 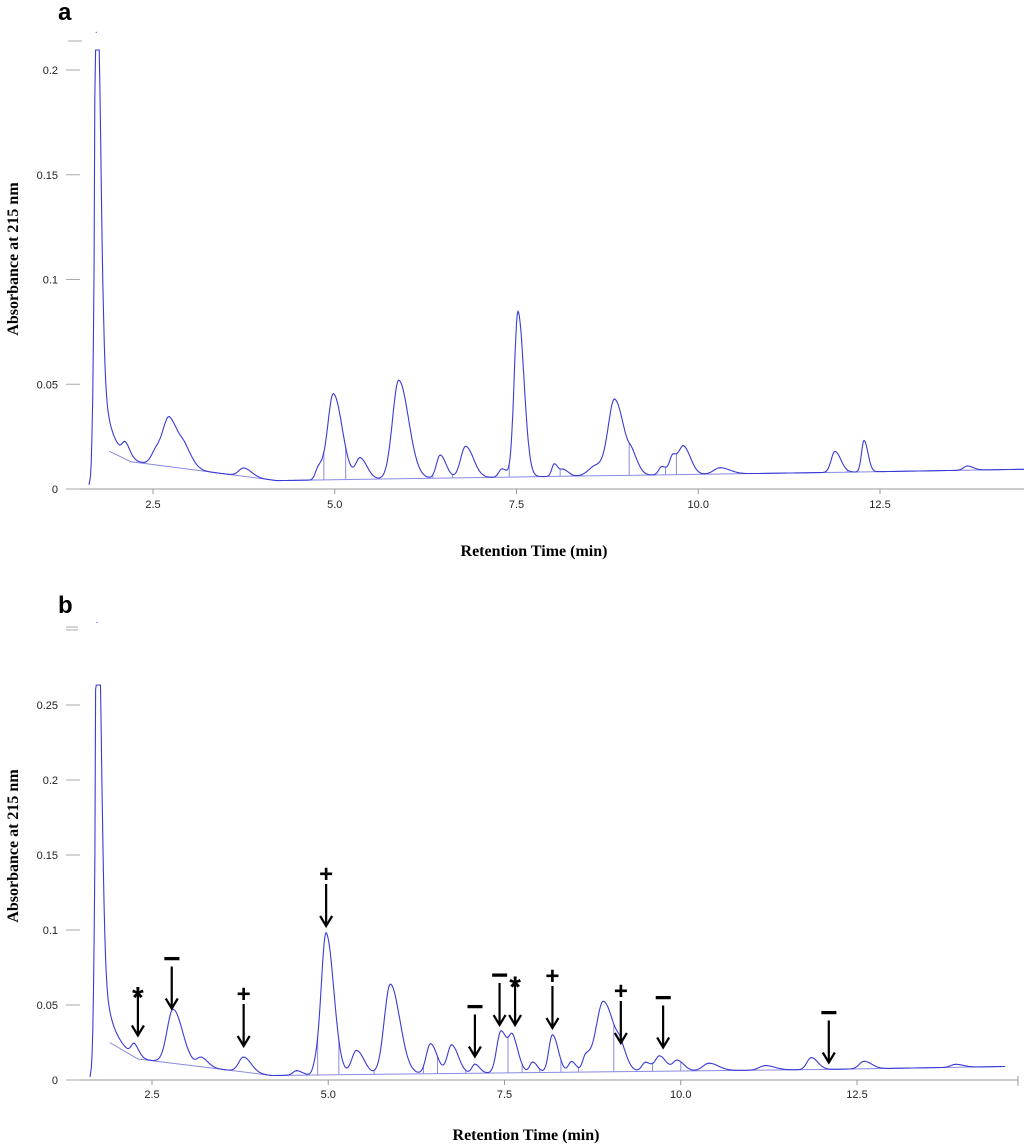 What do you see at coordinates (534, 551) in the screenshot?
I see `panel-a-x-axis-title: Retention Time (min)` at bounding box center [534, 551].